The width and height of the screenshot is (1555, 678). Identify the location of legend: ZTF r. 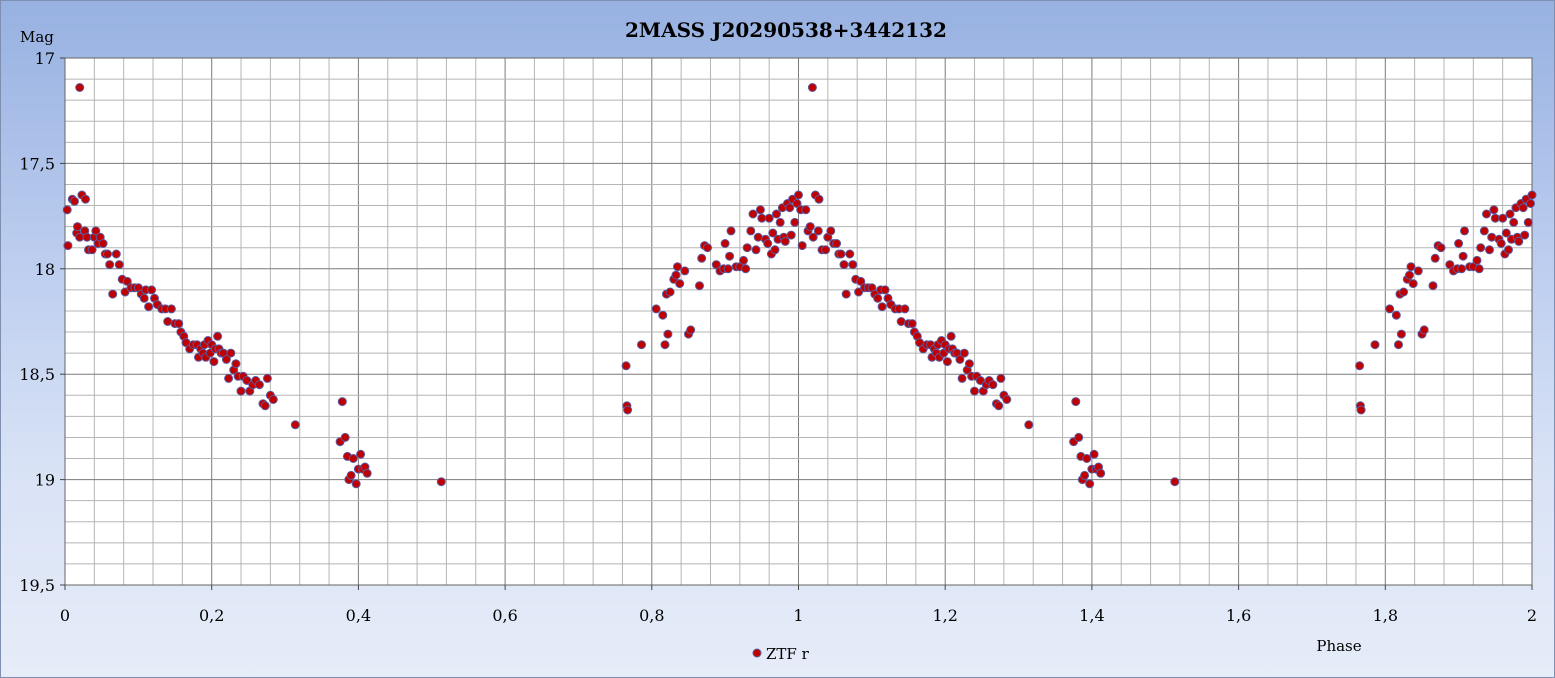
(781, 654).